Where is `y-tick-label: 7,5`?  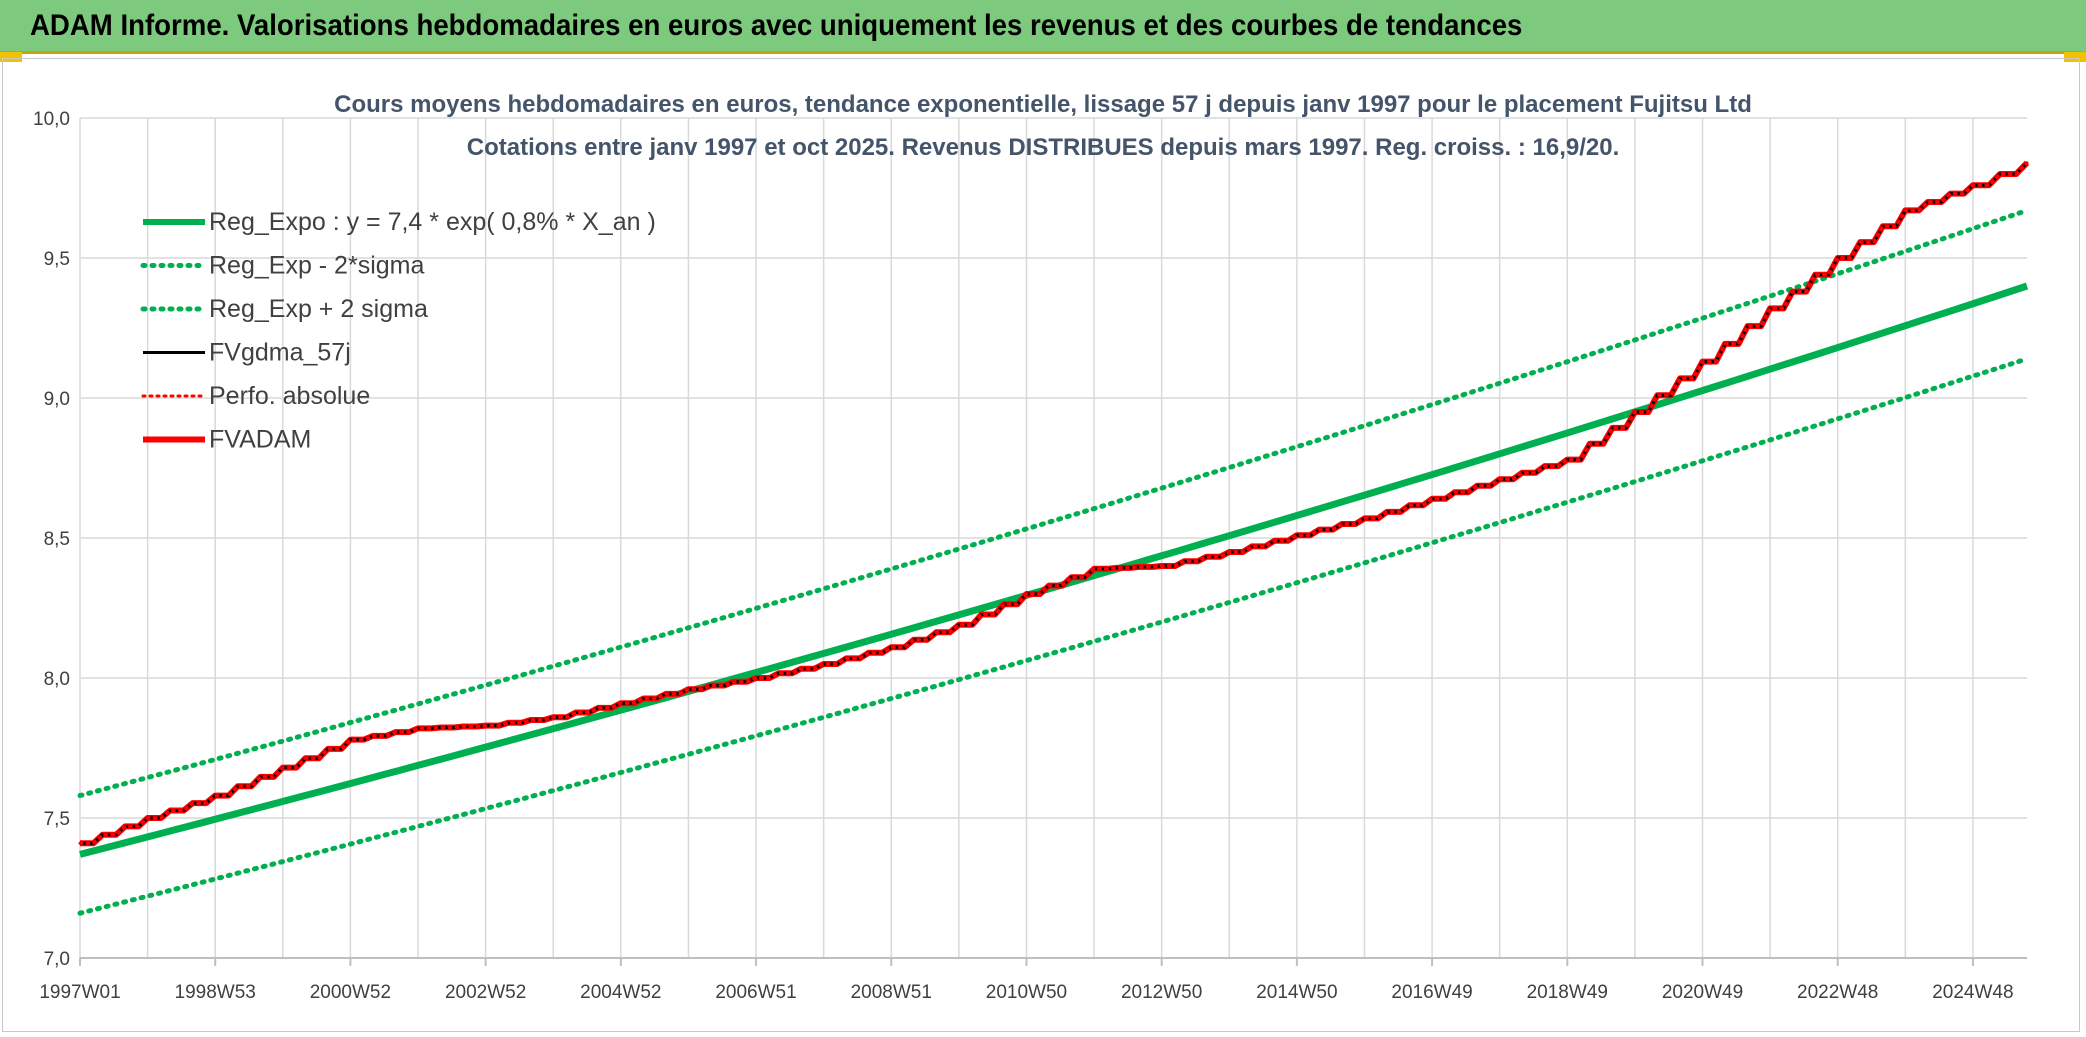 y-tick-label: 7,5 is located at coordinates (57, 819).